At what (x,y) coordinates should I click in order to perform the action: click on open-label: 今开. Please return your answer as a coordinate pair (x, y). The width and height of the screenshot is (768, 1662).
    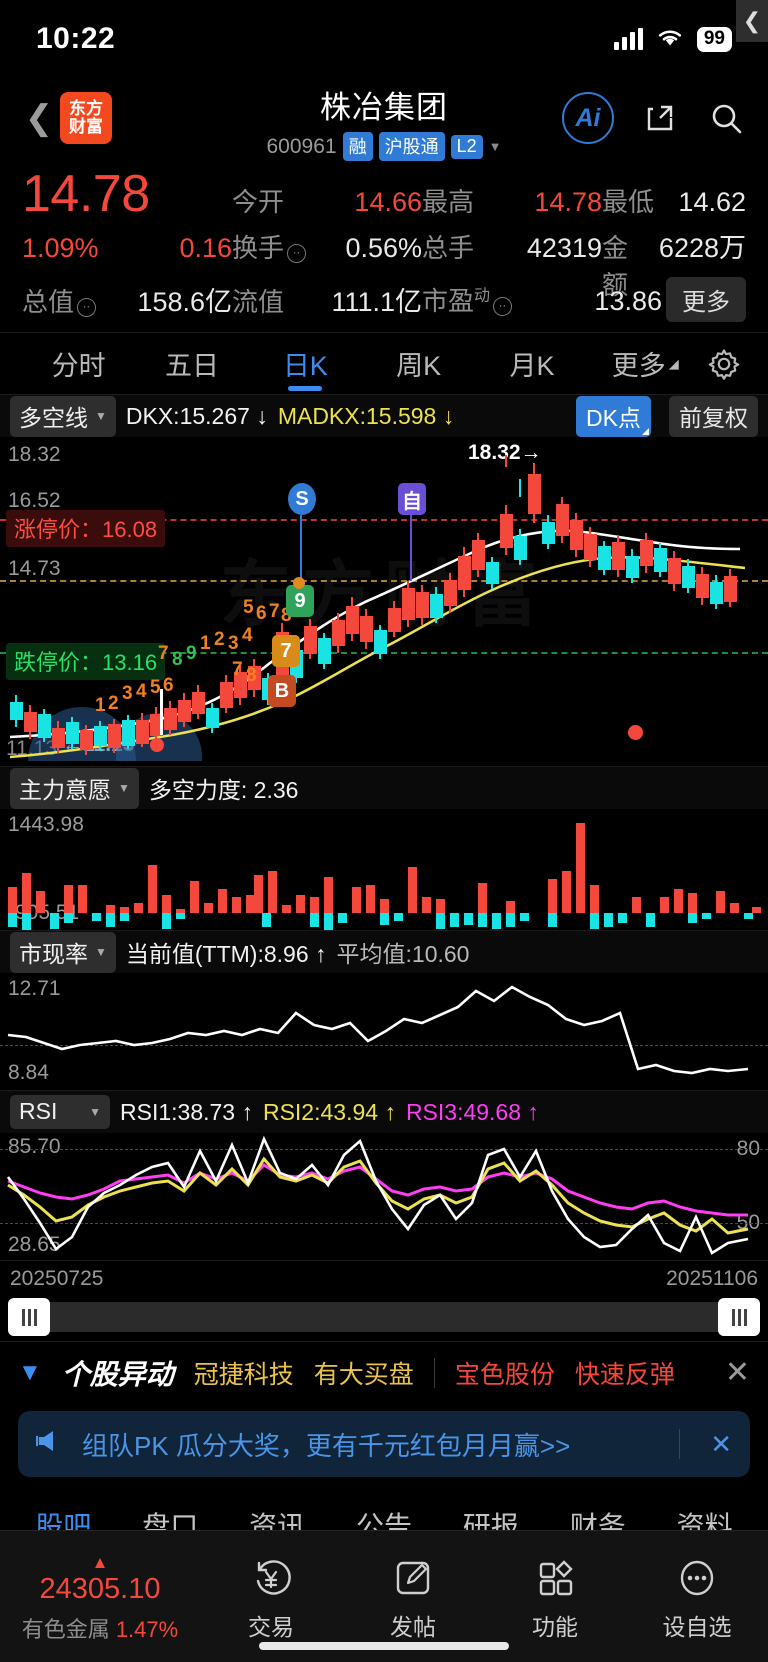
    Looking at the image, I should click on (258, 202).